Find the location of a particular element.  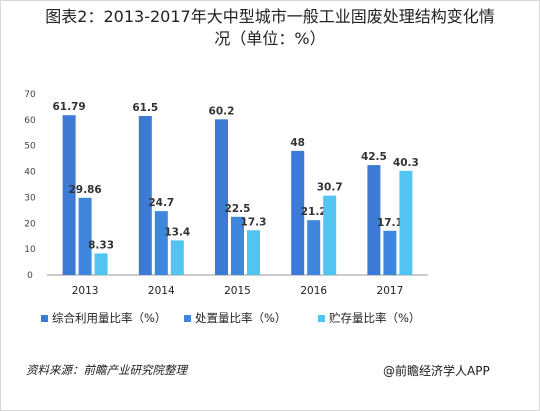

x-tick-label: 2017 is located at coordinates (390, 291).